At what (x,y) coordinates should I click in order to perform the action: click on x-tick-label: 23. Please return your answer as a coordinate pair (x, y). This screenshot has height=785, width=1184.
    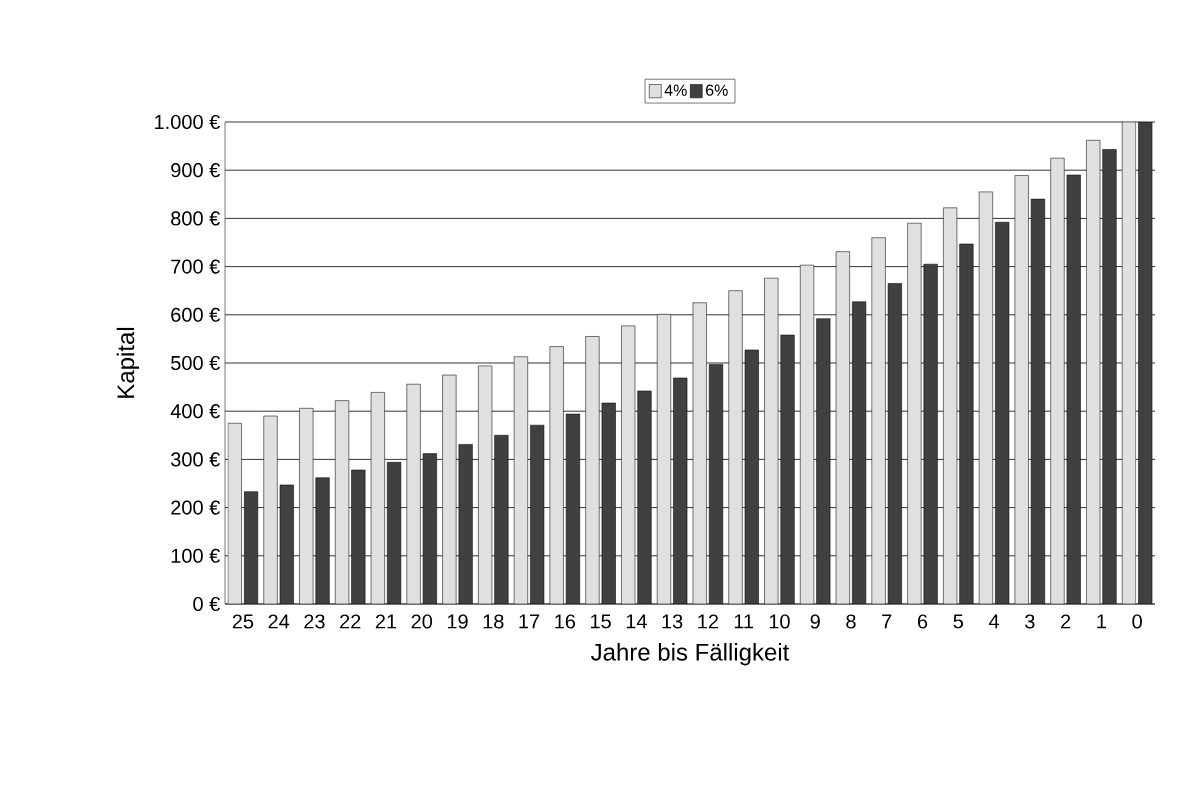
    Looking at the image, I should click on (314, 621).